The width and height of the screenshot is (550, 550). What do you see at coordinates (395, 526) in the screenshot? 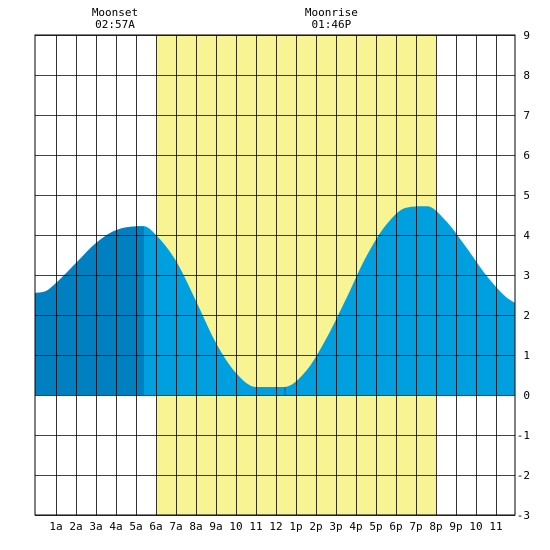
I see `x-tick-label: 6p` at bounding box center [395, 526].